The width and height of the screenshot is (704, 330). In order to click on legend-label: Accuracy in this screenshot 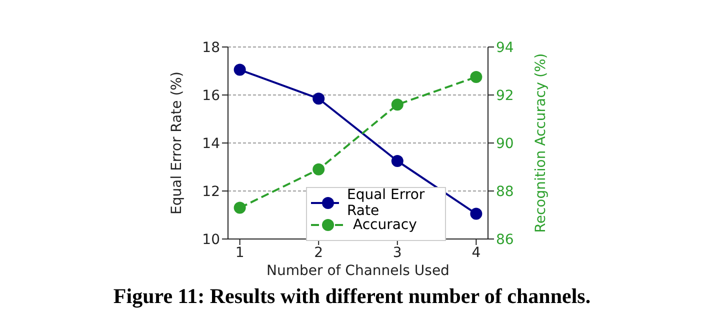, I will do `click(385, 225)`.